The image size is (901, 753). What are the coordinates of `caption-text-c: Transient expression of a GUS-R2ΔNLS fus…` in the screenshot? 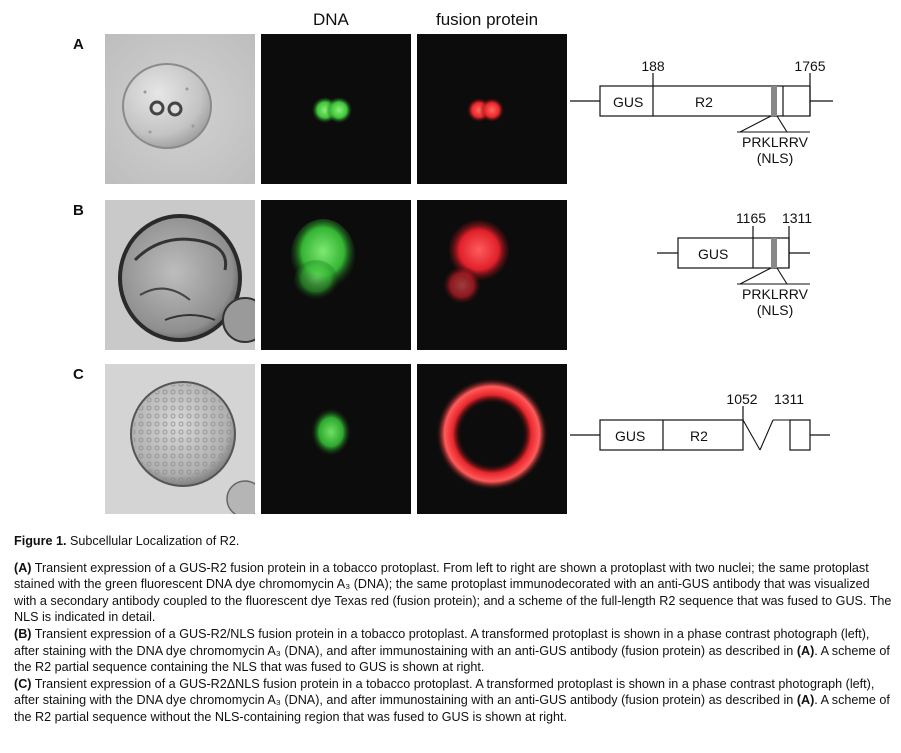 It's located at (444, 692).